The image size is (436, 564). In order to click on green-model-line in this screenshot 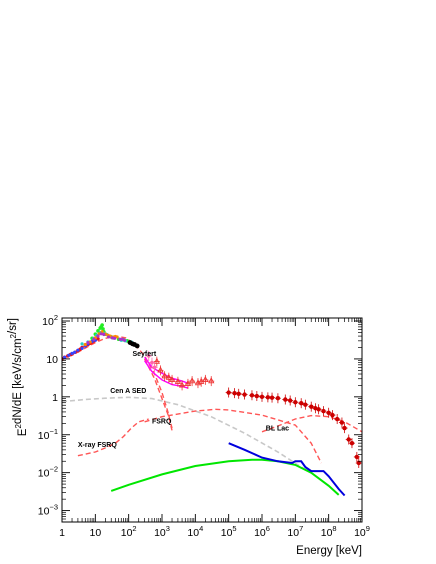, I will do `click(225, 477)`.